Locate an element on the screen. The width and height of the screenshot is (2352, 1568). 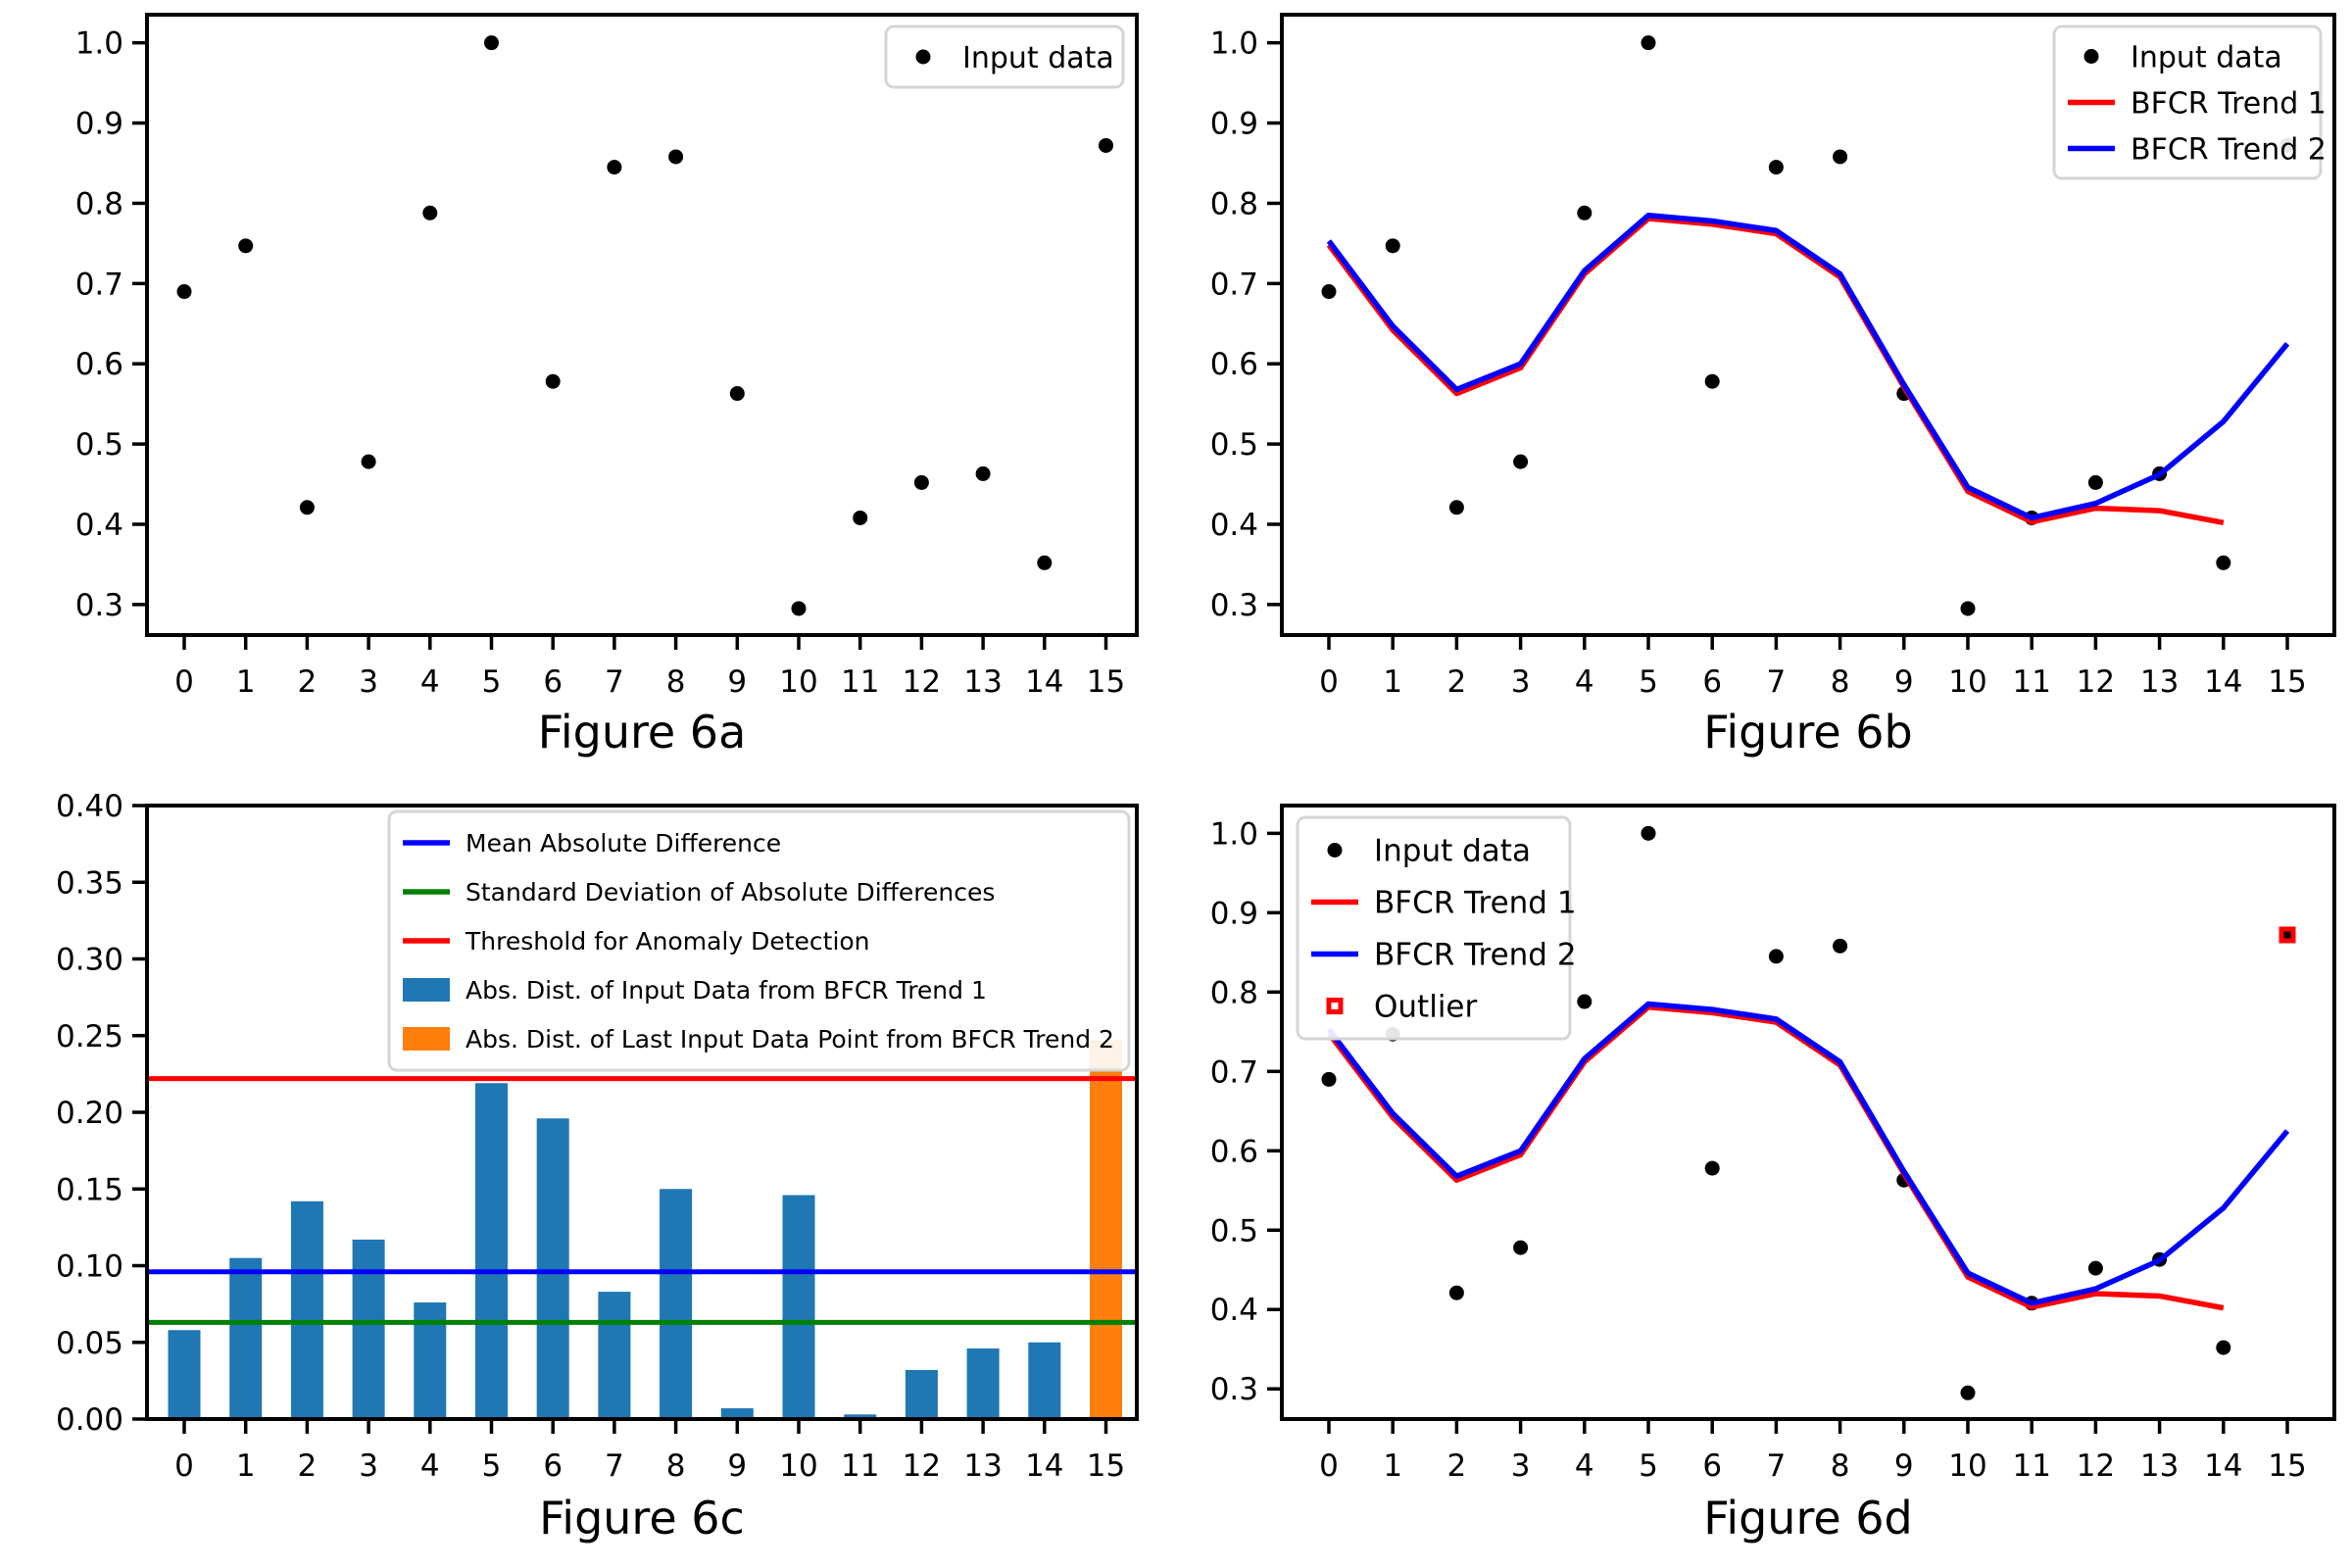
caption-figure-6c: Figure 6c is located at coordinates (642, 1518).